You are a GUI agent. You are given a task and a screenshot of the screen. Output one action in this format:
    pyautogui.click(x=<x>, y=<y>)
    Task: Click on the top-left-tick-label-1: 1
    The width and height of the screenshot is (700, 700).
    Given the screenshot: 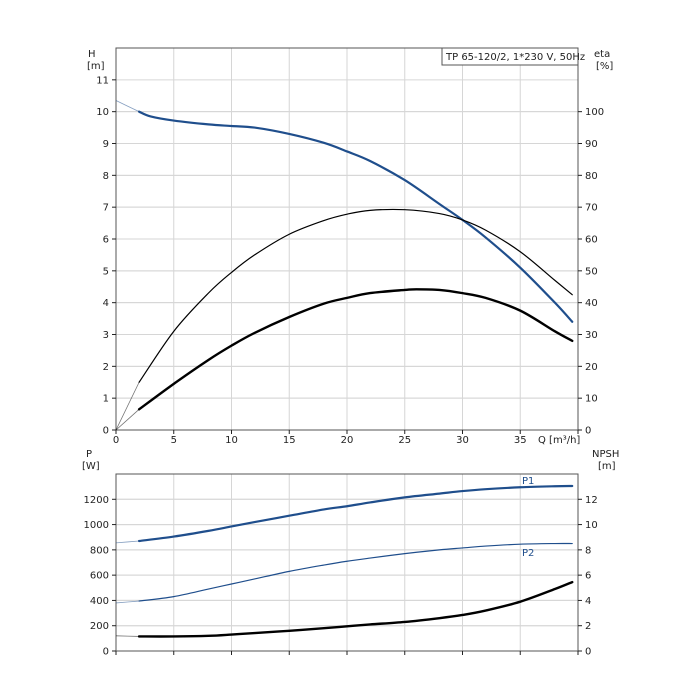 What is the action you would take?
    pyautogui.click(x=106, y=399)
    